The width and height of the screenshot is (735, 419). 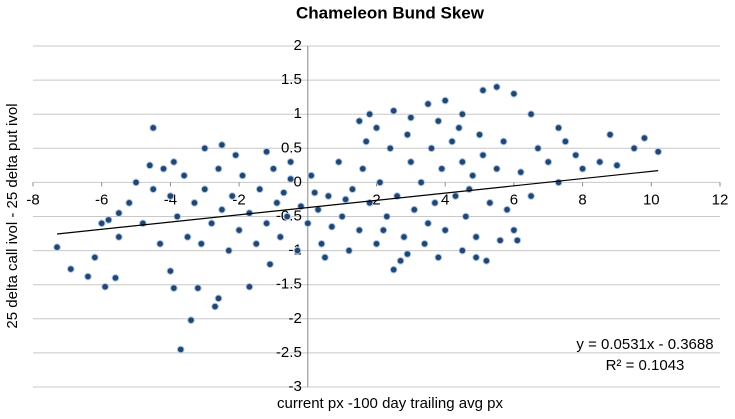 What do you see at coordinates (297, 181) in the screenshot?
I see `y-tick-label: 0` at bounding box center [297, 181].